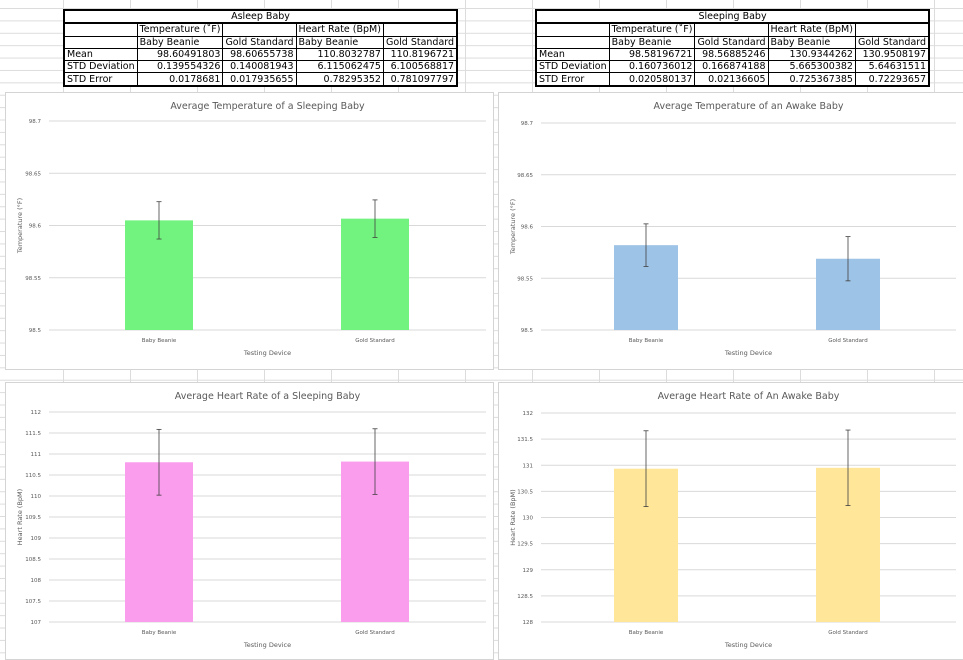 Image resolution: width=963 pixels, height=660 pixels. What do you see at coordinates (420, 54) in the screenshot?
I see `cell: 110.8196721` at bounding box center [420, 54].